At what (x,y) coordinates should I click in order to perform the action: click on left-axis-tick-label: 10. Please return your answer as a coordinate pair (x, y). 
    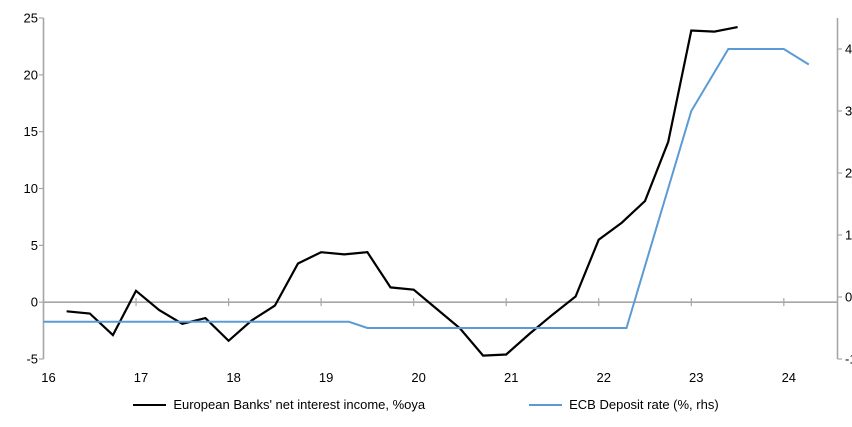
    Looking at the image, I should click on (31, 188).